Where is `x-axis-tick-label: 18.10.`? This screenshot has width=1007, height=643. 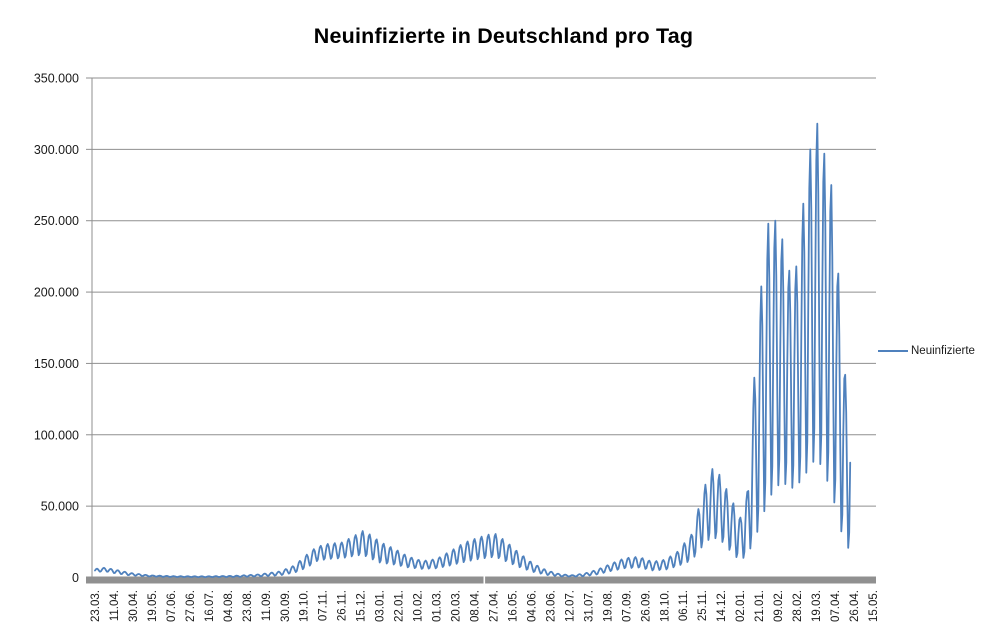
x-axis-tick-label: 18.10. is located at coordinates (665, 606).